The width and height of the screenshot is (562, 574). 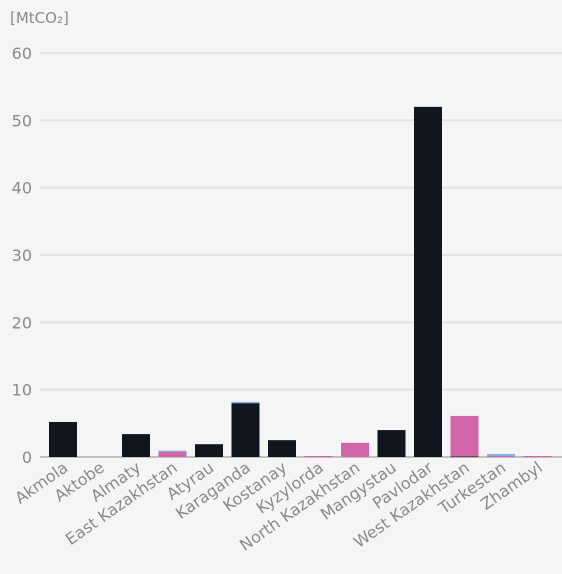 I want to click on y-tick-label: 20, so click(x=22, y=322).